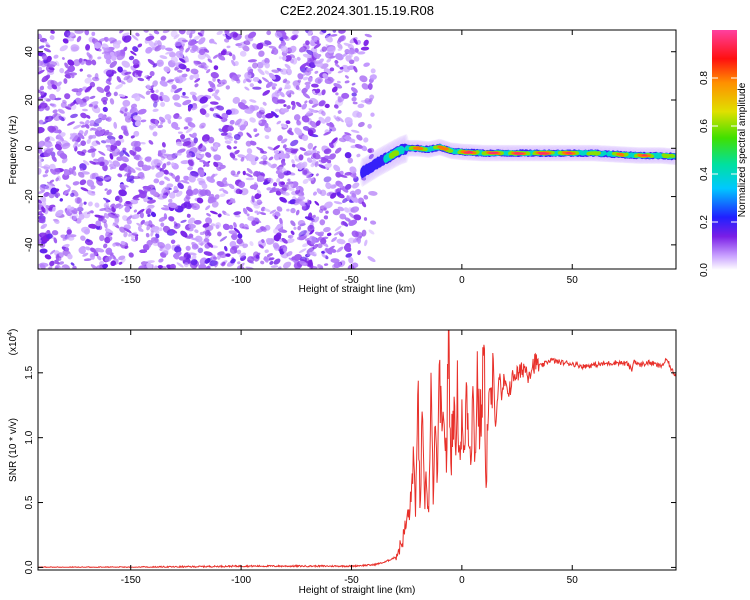  I want to click on x-tick-label: -150, so click(131, 580).